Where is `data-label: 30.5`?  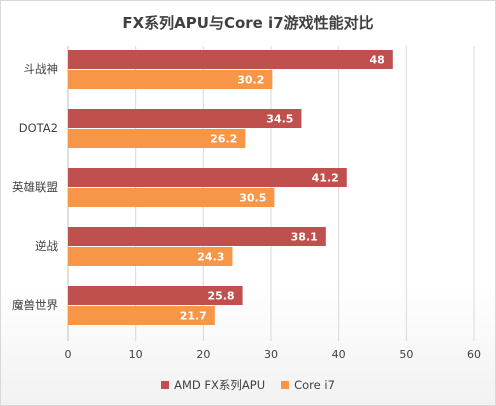 data-label: 30.5 is located at coordinates (252, 198).